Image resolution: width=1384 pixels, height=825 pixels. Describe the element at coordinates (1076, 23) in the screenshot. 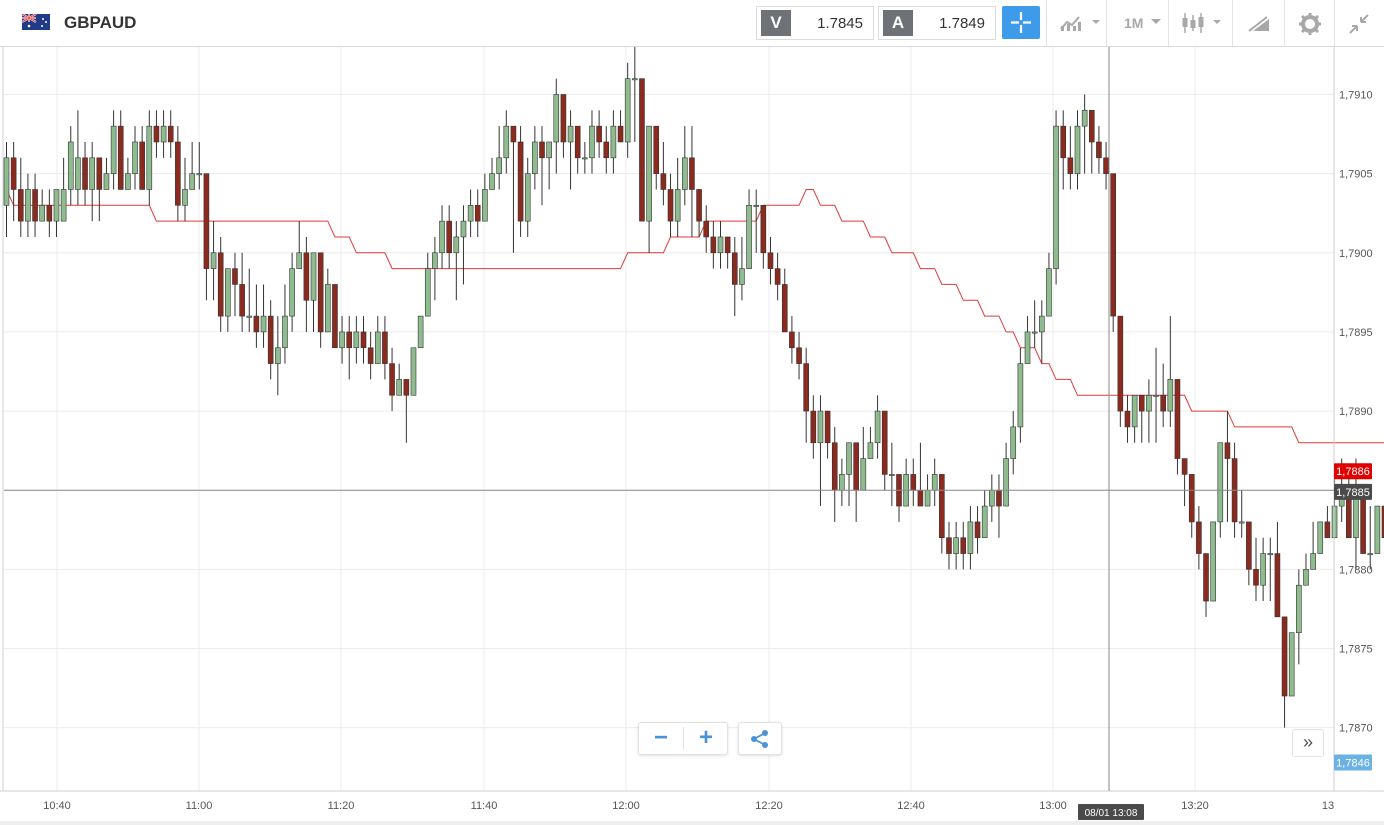

I see `chart-type-button` at that location.